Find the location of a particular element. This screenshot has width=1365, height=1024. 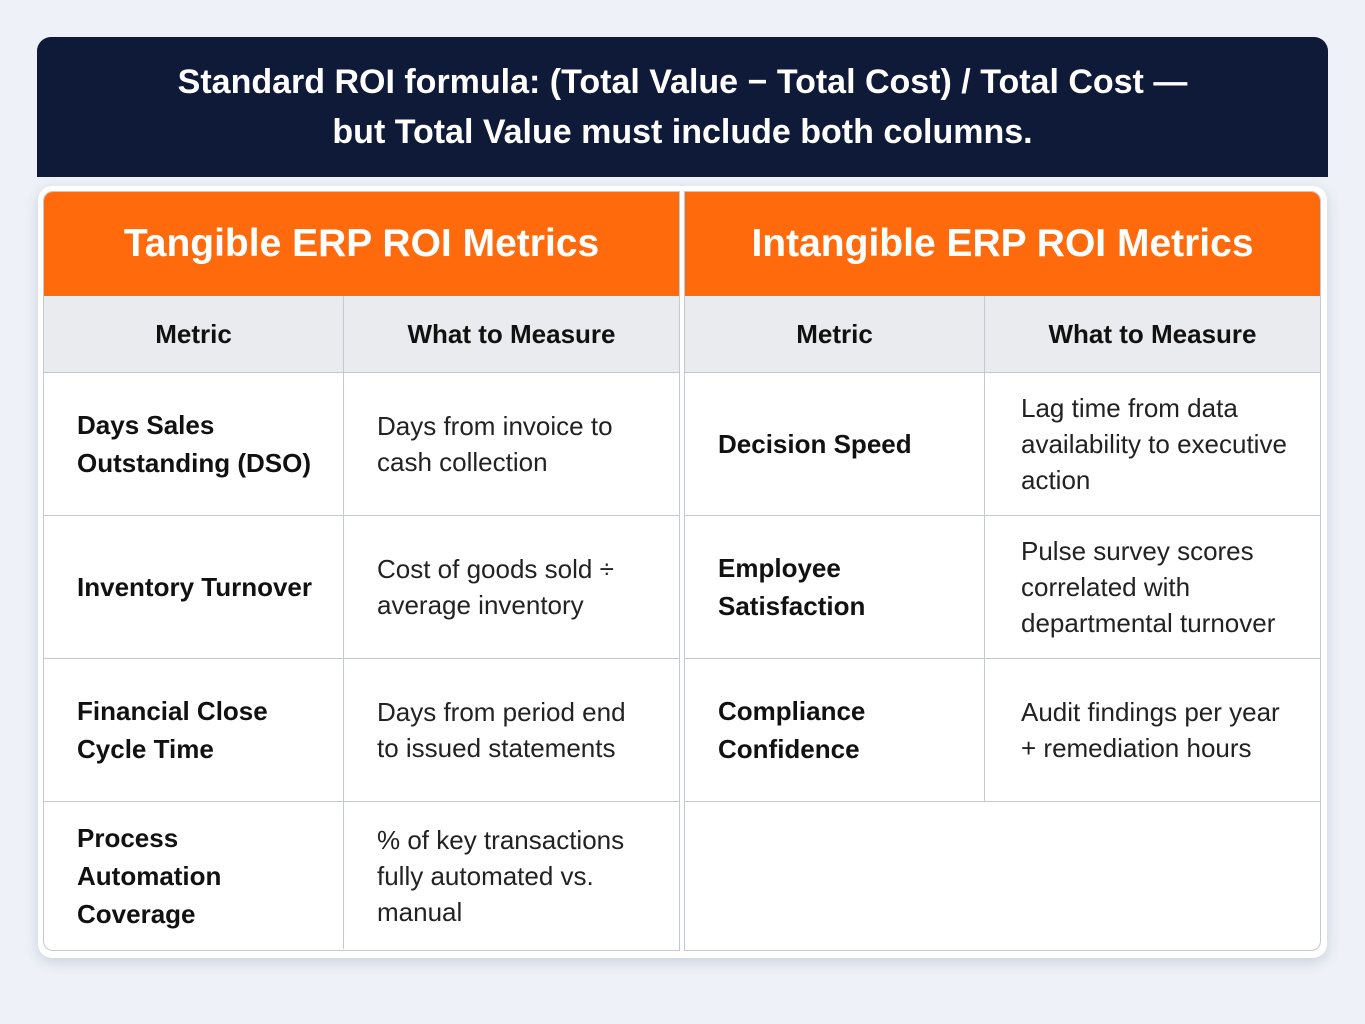

tangible-table-title: Tangible ERP ROI Metrics is located at coordinates (361, 244).